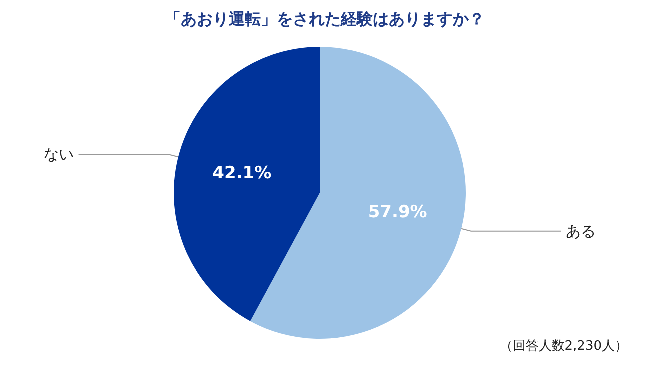 The image size is (650, 365). I want to click on chart-title: 「あおり運転」をされた経験はありますか？, so click(325, 19).